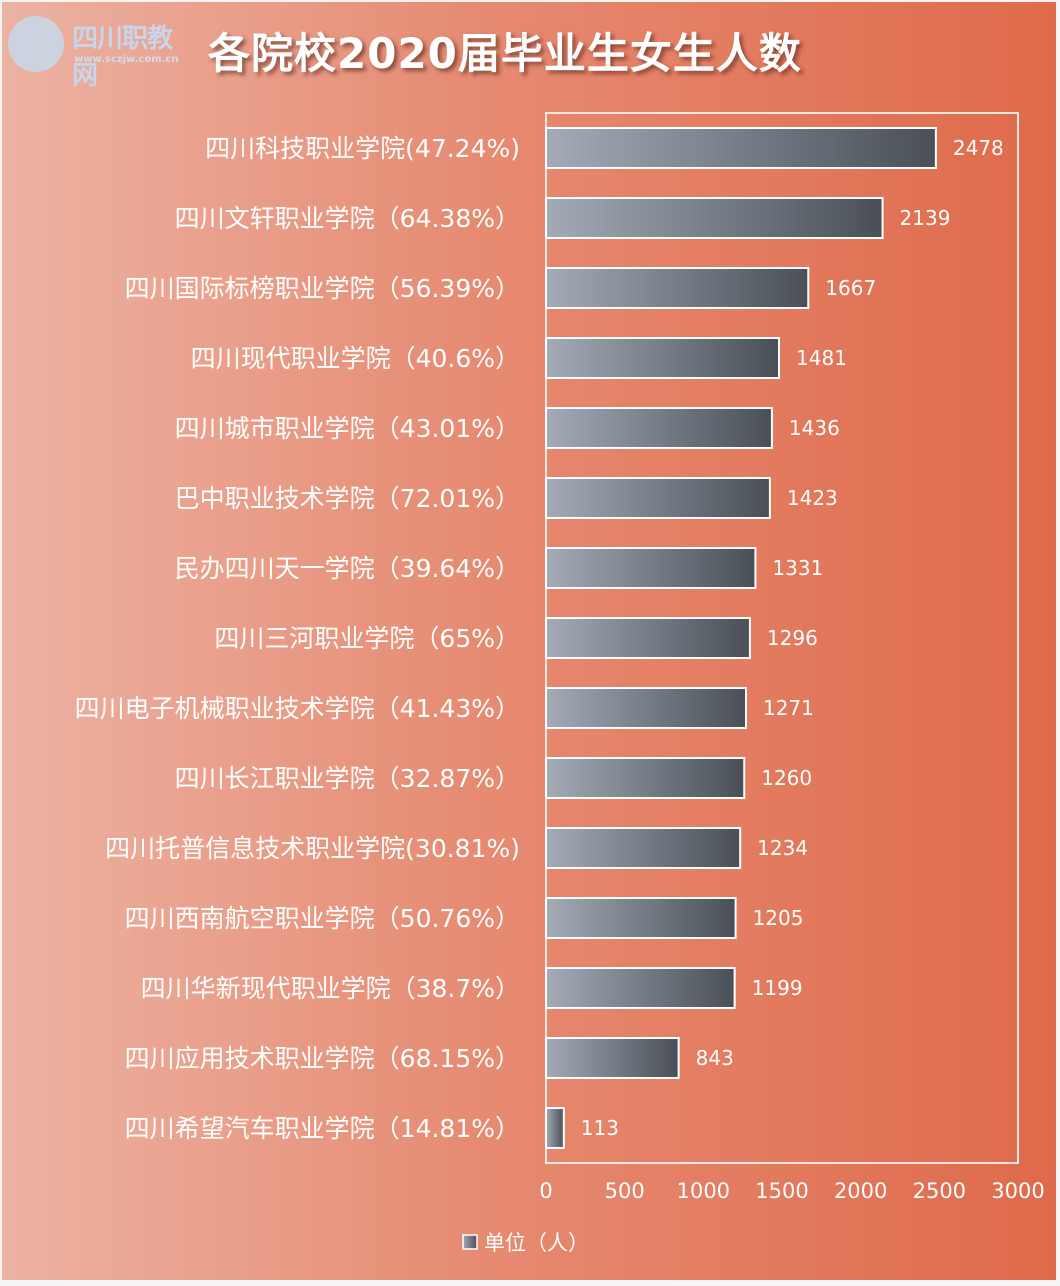  Describe the element at coordinates (777, 988) in the screenshot. I see `data-label: 1199` at that location.